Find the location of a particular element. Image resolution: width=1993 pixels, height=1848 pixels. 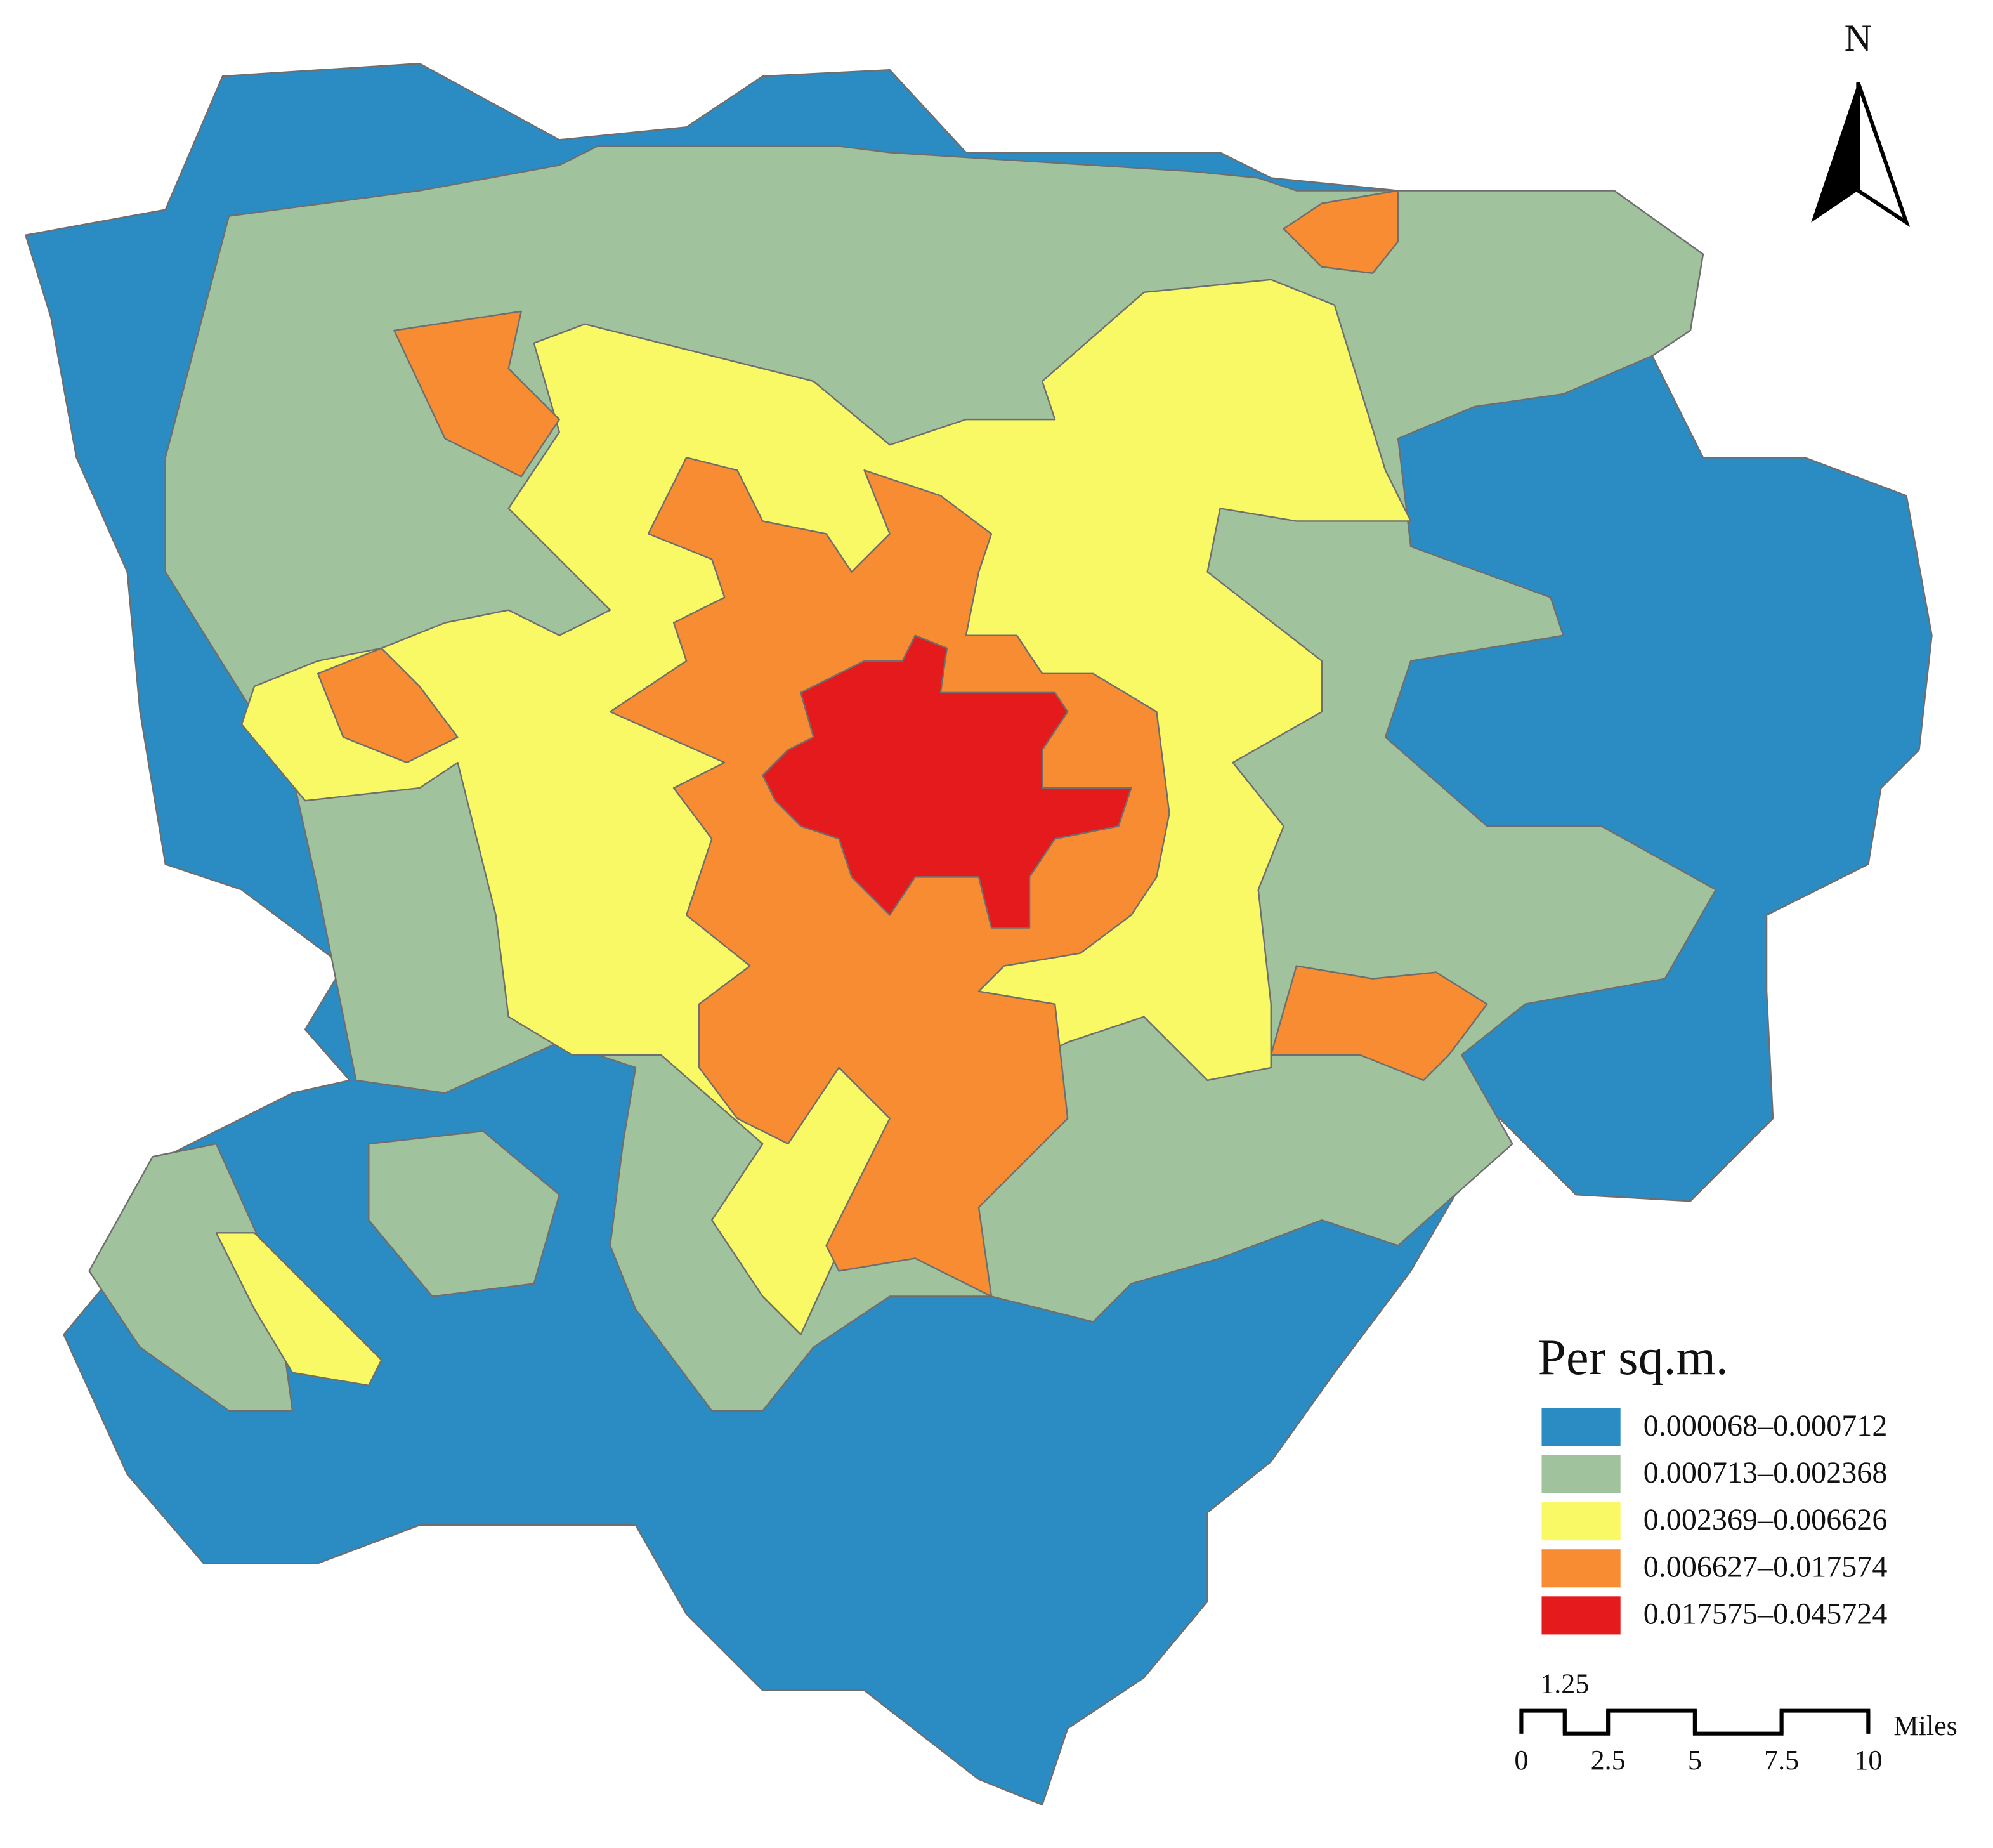

arrow-left is located at coordinates (1835, 152).